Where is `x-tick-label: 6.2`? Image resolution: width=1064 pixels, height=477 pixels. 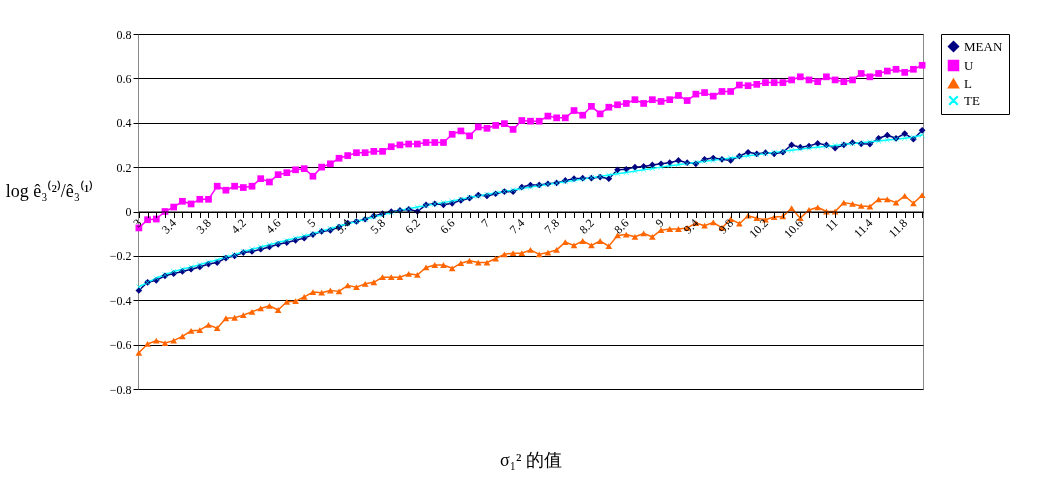
x-tick-label: 6.2 is located at coordinates (412, 226).